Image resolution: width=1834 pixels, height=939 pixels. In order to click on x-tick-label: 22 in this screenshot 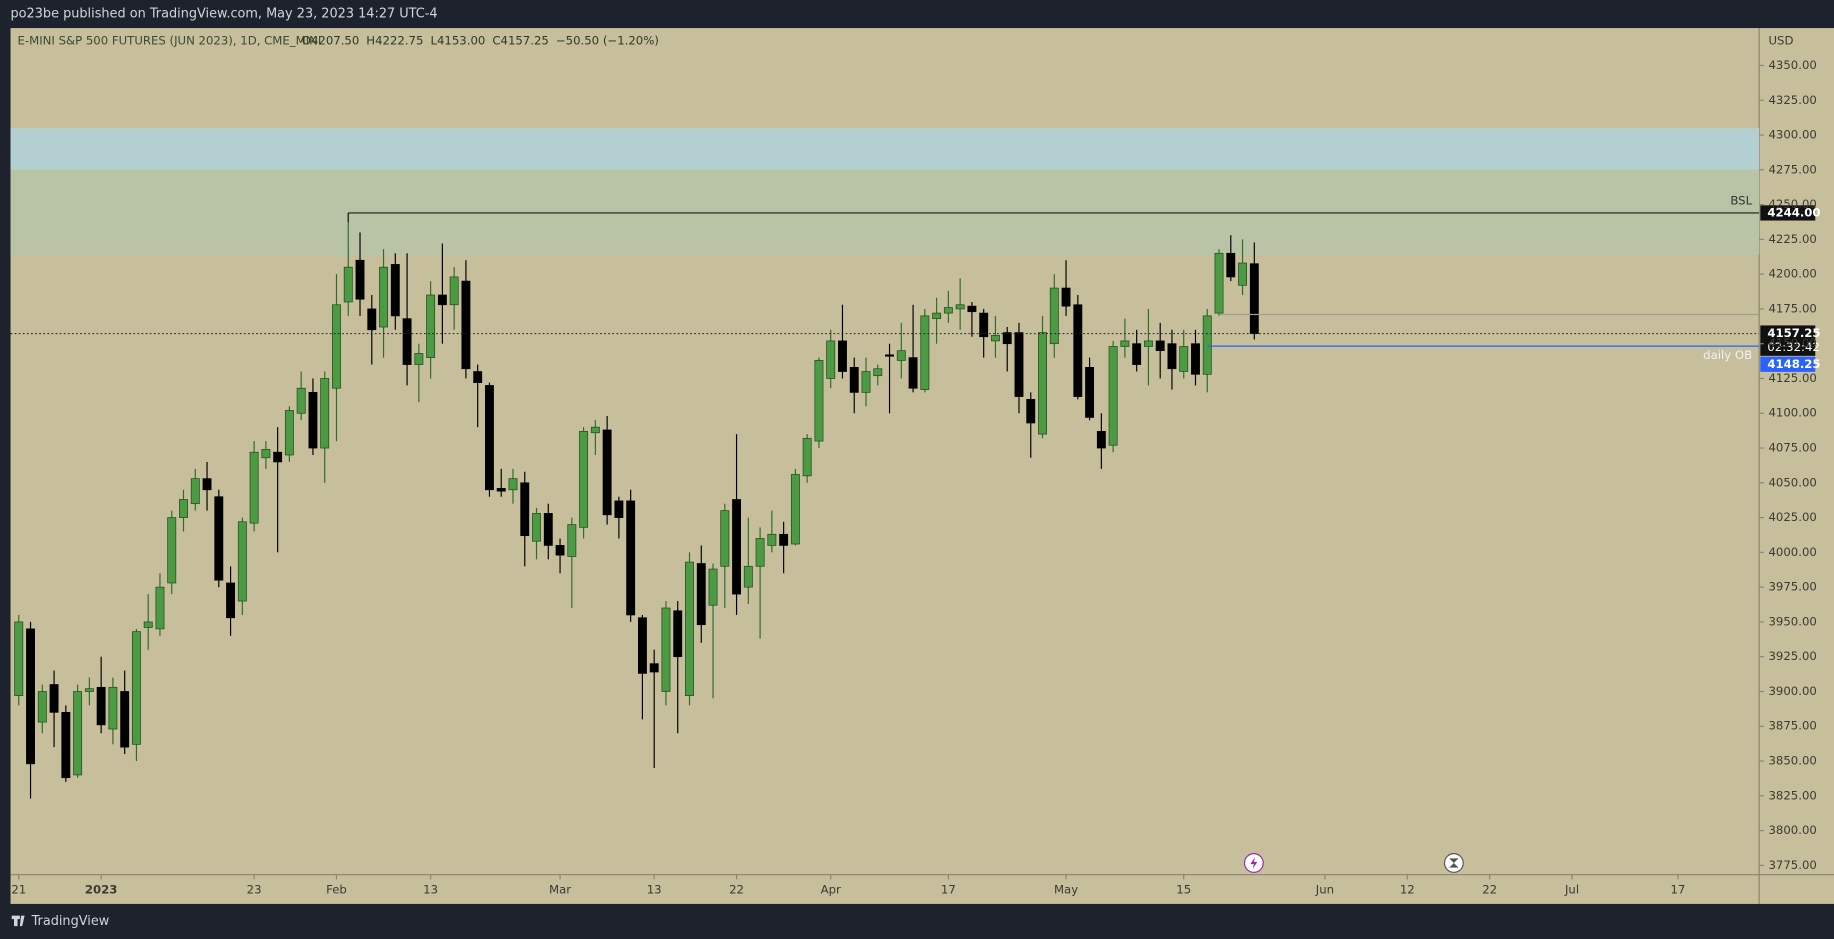, I will do `click(1489, 889)`.